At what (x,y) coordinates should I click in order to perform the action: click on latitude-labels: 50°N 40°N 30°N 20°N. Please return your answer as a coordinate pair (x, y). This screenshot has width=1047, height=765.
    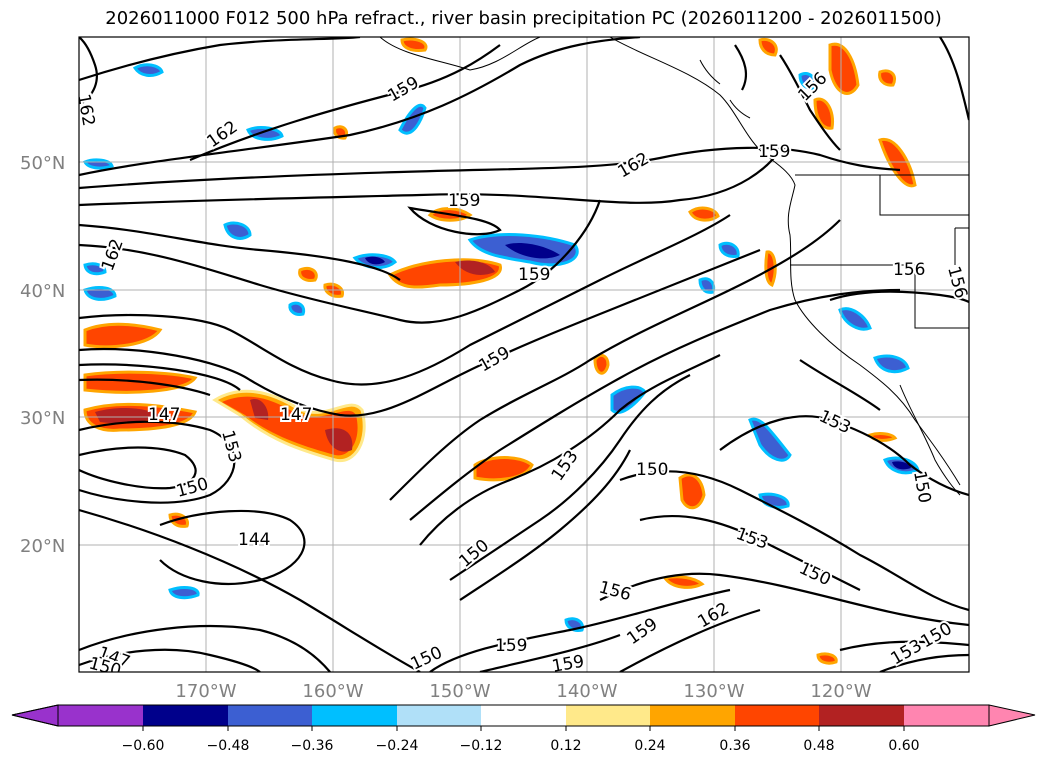
    Looking at the image, I should click on (42, 355).